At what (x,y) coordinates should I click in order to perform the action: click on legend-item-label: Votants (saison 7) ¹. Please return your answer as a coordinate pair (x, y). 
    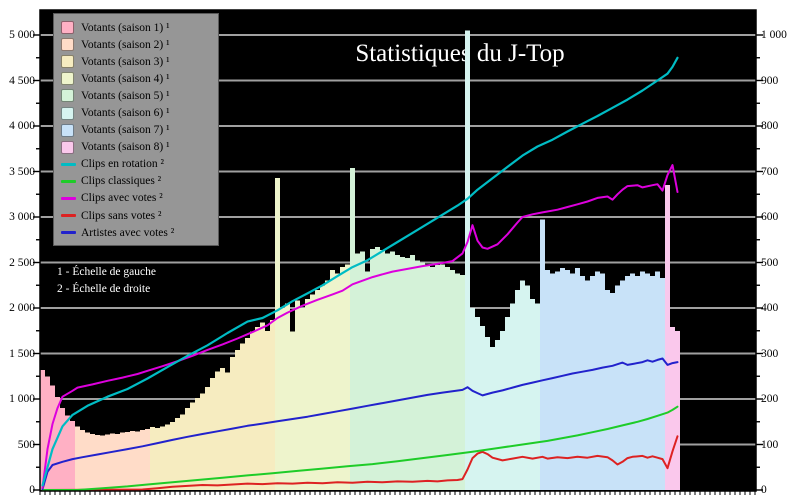
    Looking at the image, I should click on (125, 130).